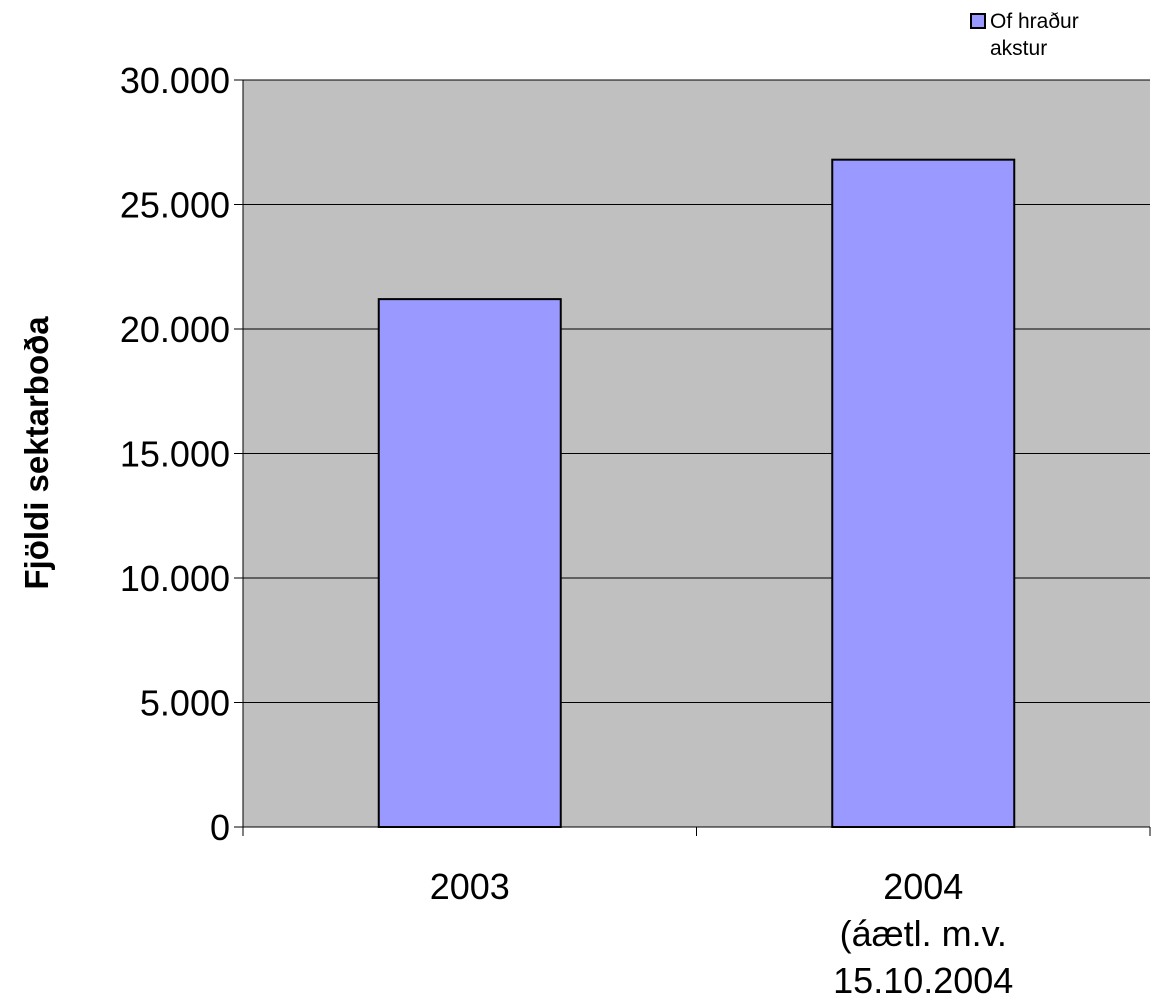 This screenshot has height=1007, width=1156. I want to click on x-tick-label-1-0: 2004, so click(923, 886).